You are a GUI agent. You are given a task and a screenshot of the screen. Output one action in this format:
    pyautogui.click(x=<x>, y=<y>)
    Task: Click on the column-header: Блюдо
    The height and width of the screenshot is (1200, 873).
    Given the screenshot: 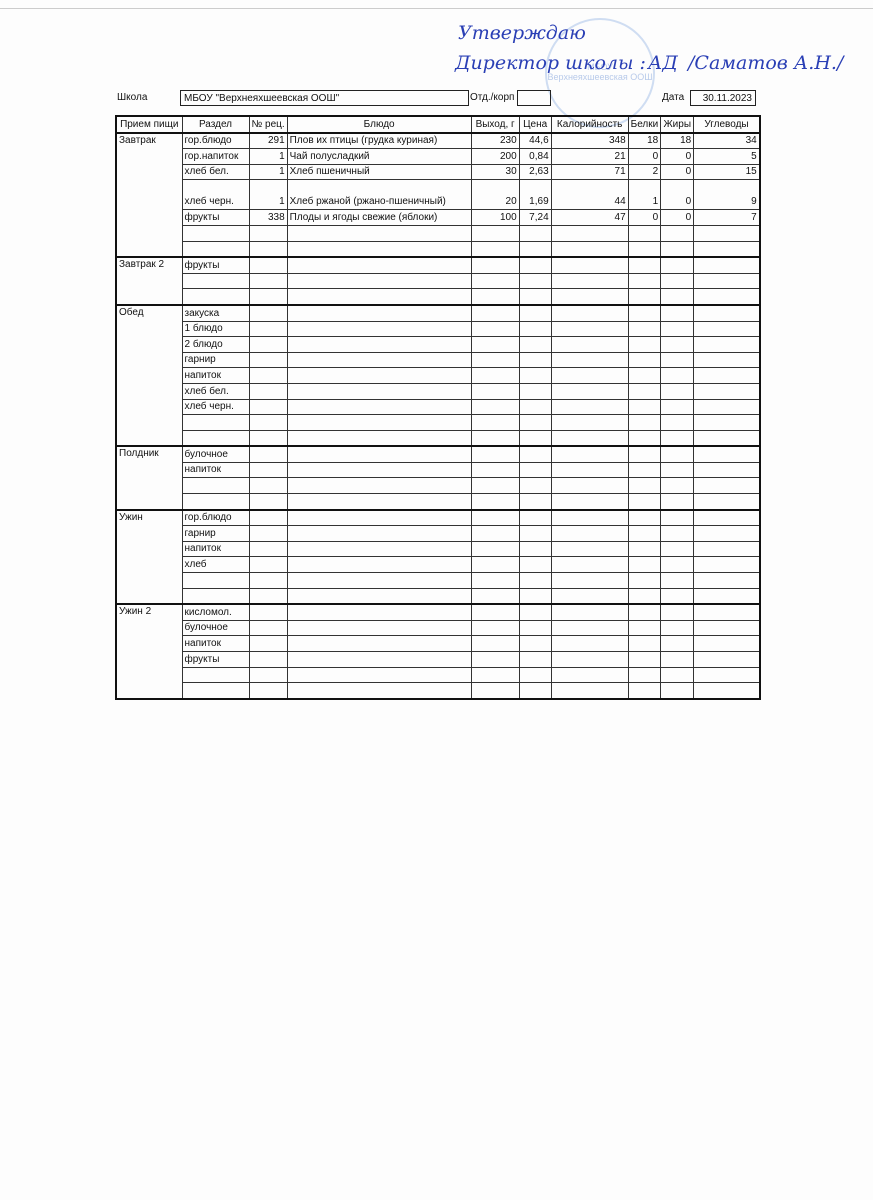 What is the action you would take?
    pyautogui.click(x=379, y=124)
    